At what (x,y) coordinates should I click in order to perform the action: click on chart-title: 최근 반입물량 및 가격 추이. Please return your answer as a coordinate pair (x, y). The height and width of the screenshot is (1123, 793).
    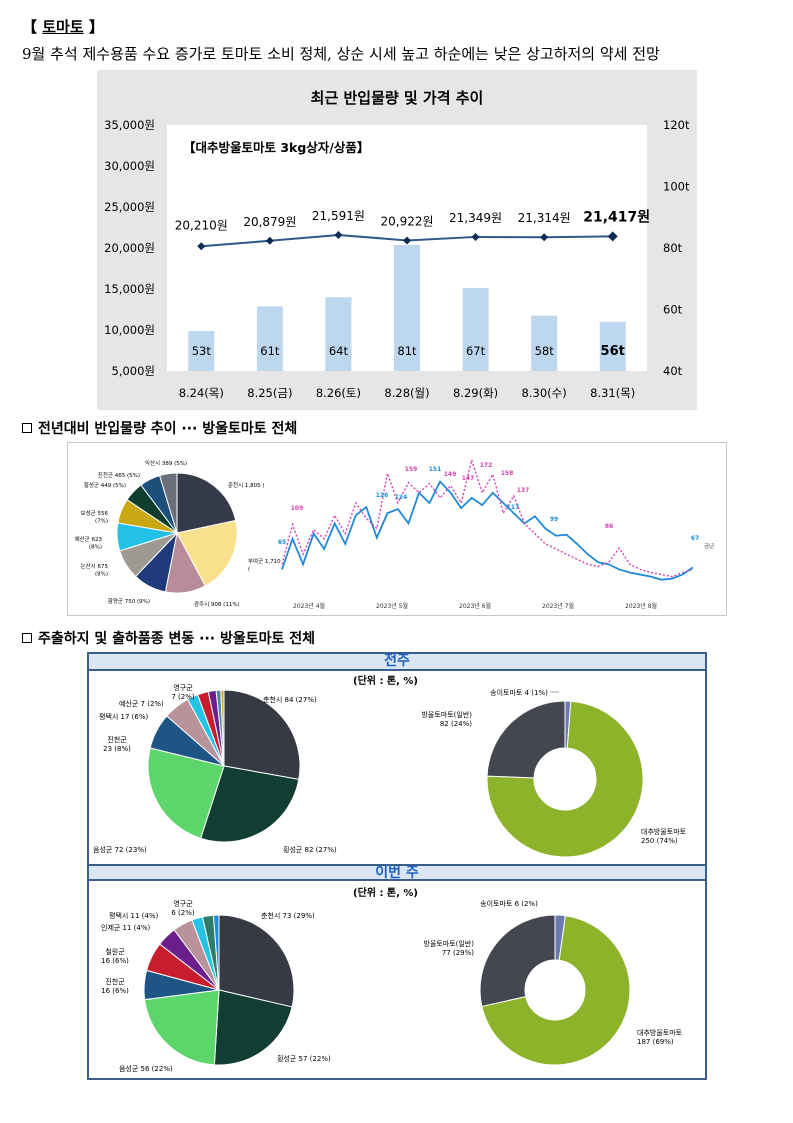
    Looking at the image, I should click on (397, 98).